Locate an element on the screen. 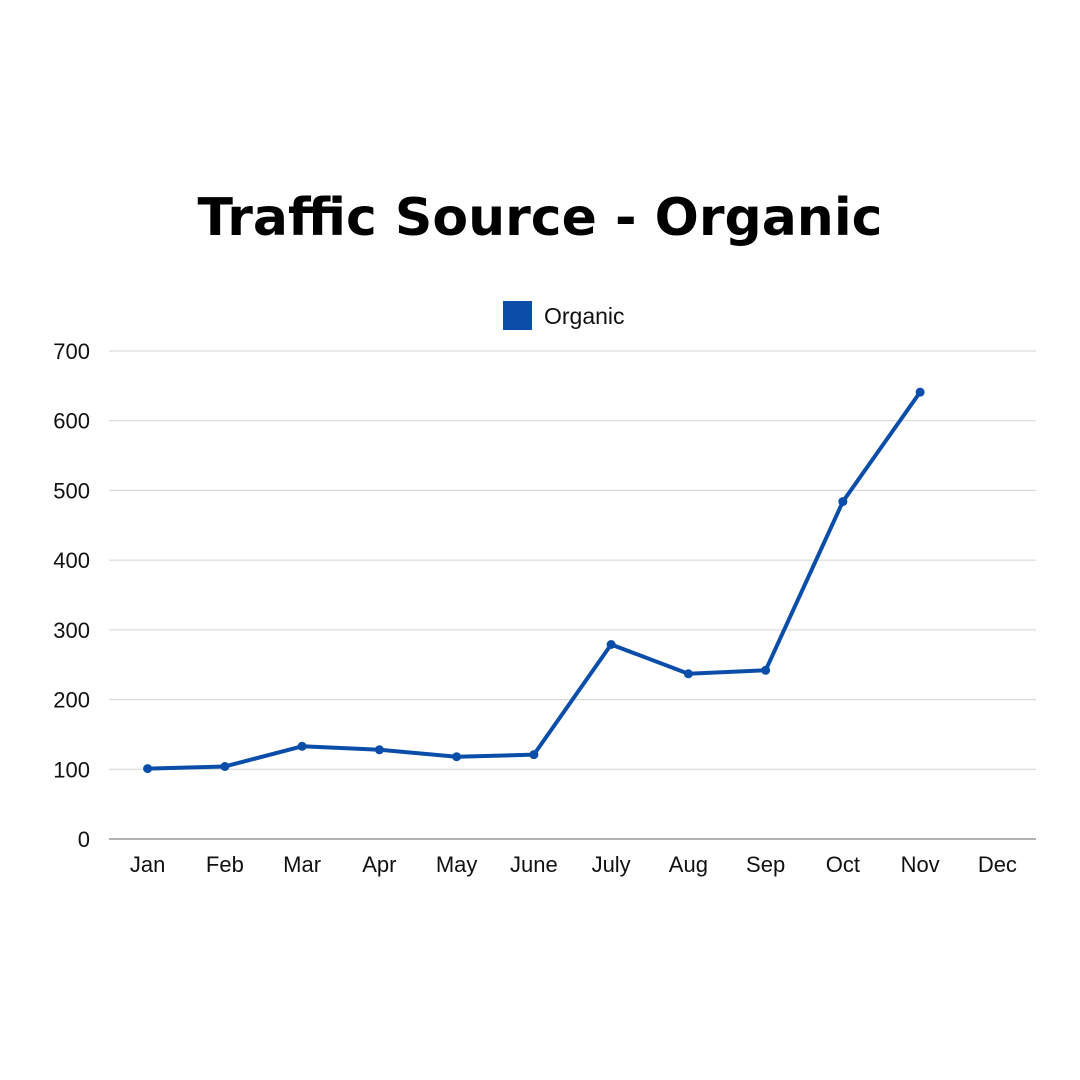 This screenshot has height=1080, width=1080. x-tick-label: Apr is located at coordinates (379, 864).